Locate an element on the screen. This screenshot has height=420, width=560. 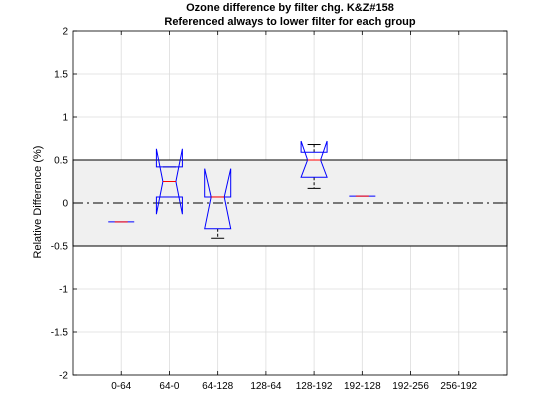
y-axis-label: Relative Difference (%) is located at coordinates (38, 202).